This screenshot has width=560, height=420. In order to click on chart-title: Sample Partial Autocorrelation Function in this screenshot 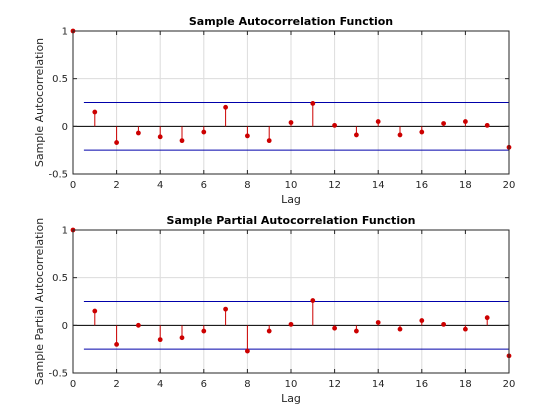, I will do `click(291, 220)`.